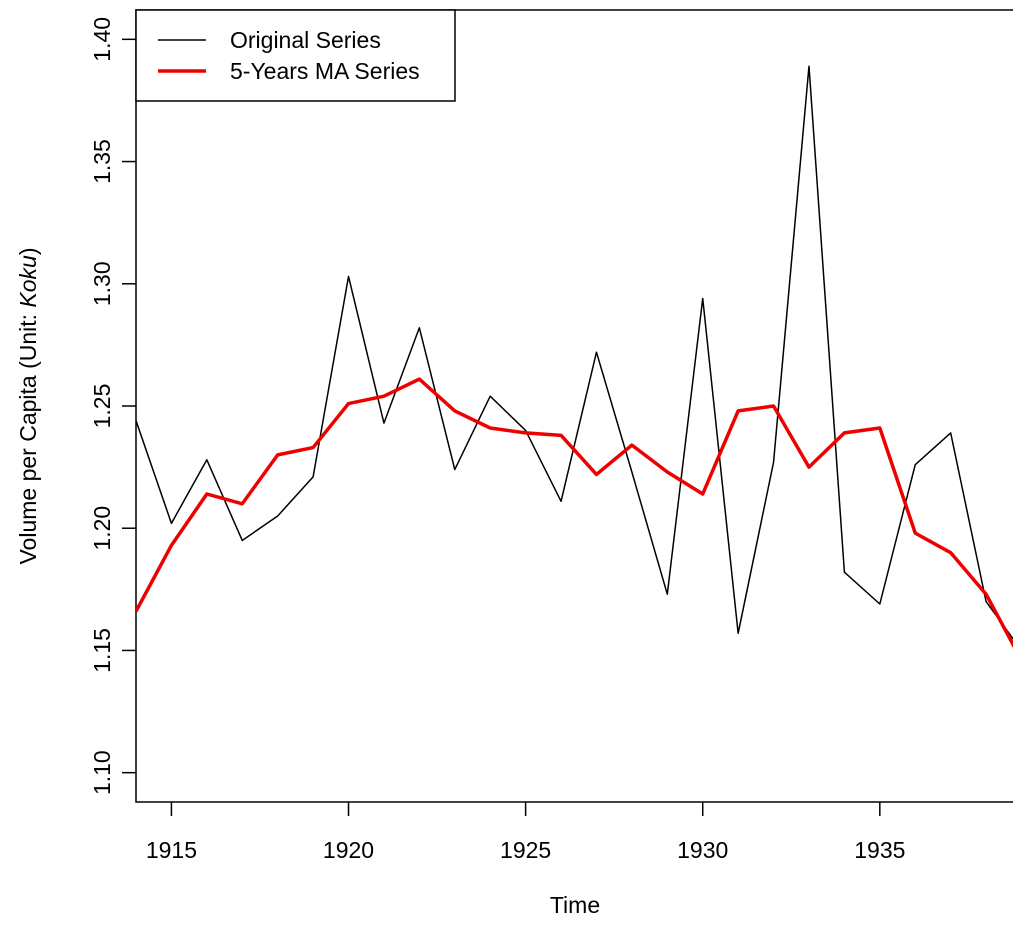 Image resolution: width=1013 pixels, height=928 pixels. I want to click on y-axis-label-part: Koku, so click(28, 281).